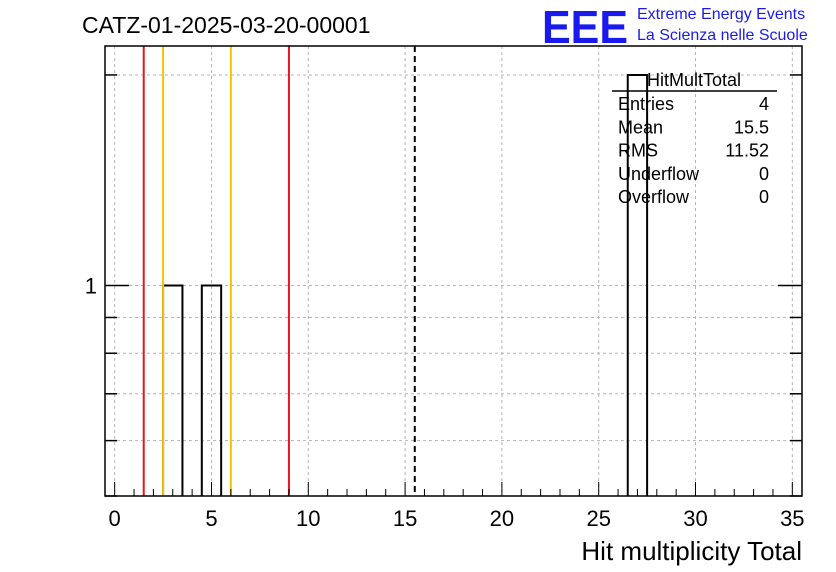 This screenshot has height=572, width=836. I want to click on stats-value: 15.5, so click(751, 127).